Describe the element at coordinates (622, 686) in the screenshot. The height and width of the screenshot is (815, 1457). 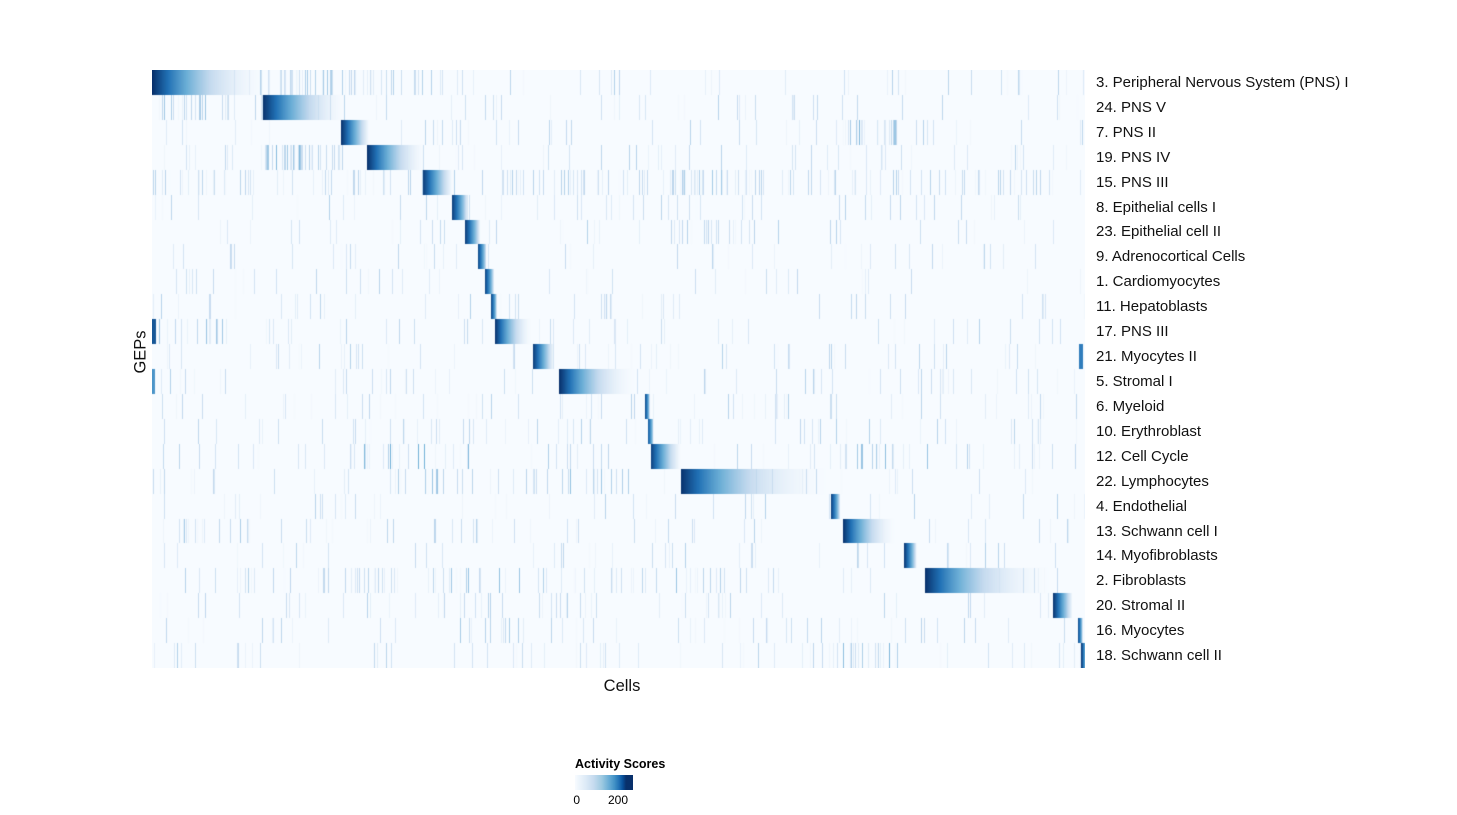
I see `x-axis-label: Cells` at that location.